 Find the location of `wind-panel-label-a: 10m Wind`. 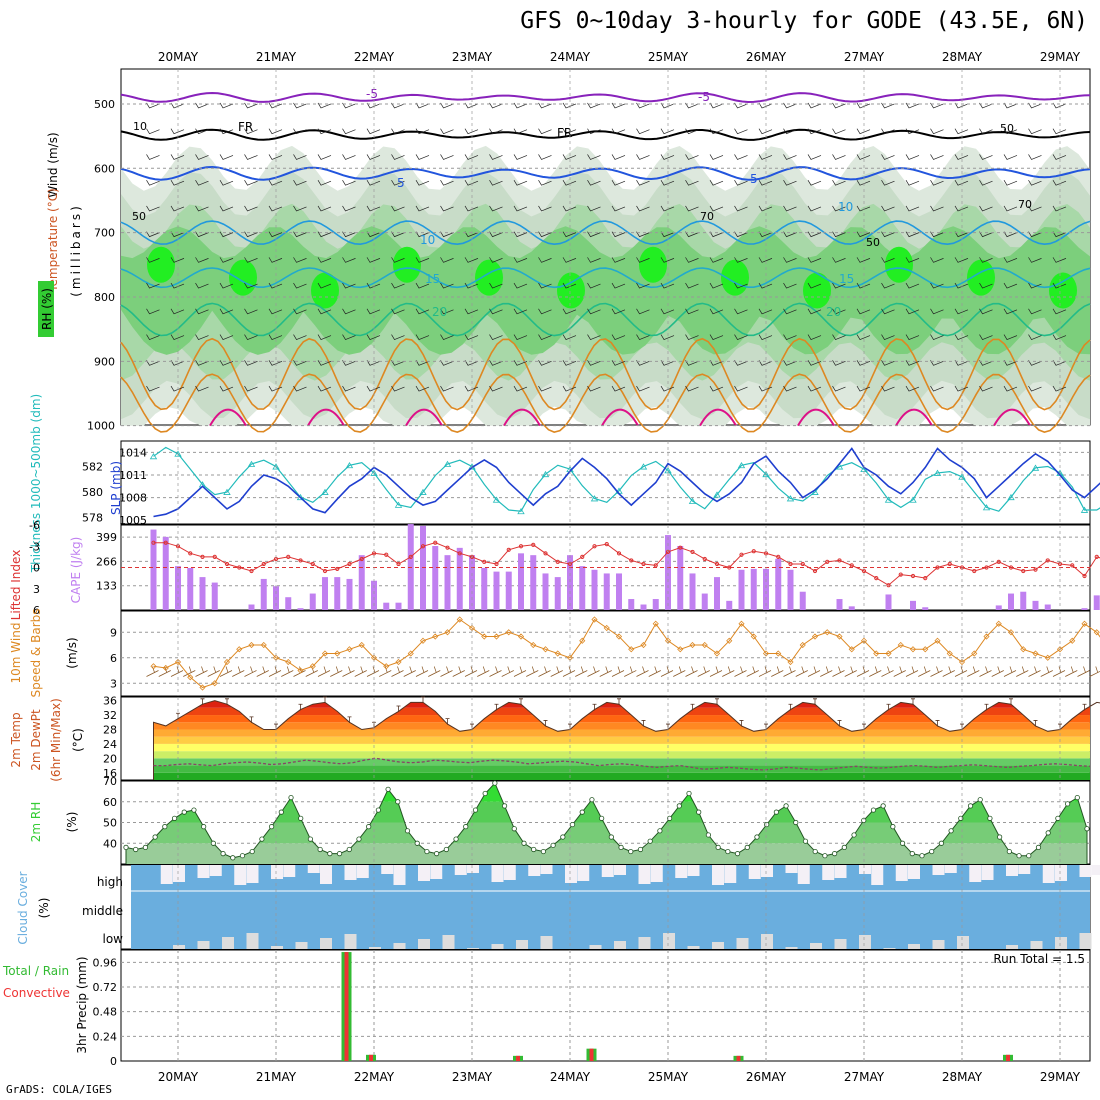

wind-panel-label-a: 10m Wind is located at coordinates (16, 653).